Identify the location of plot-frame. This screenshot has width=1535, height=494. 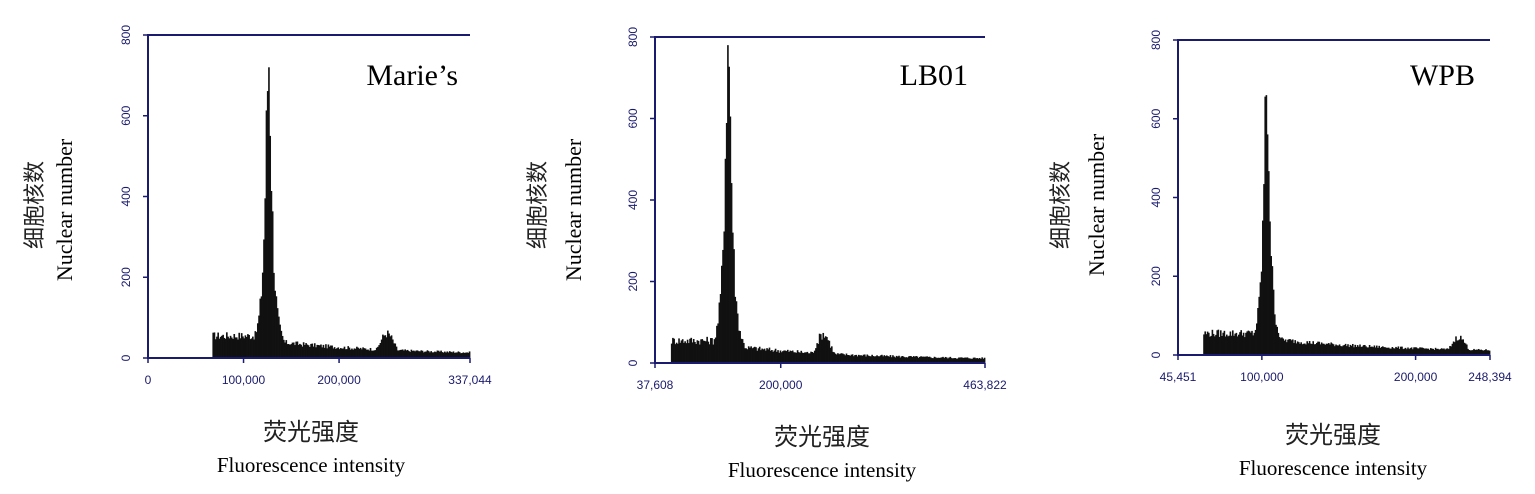
(819, 200).